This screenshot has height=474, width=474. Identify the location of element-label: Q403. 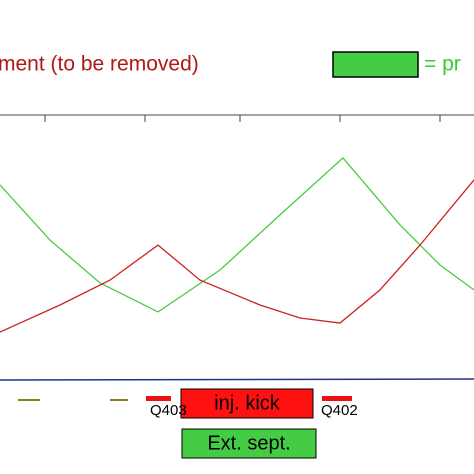
(168, 410).